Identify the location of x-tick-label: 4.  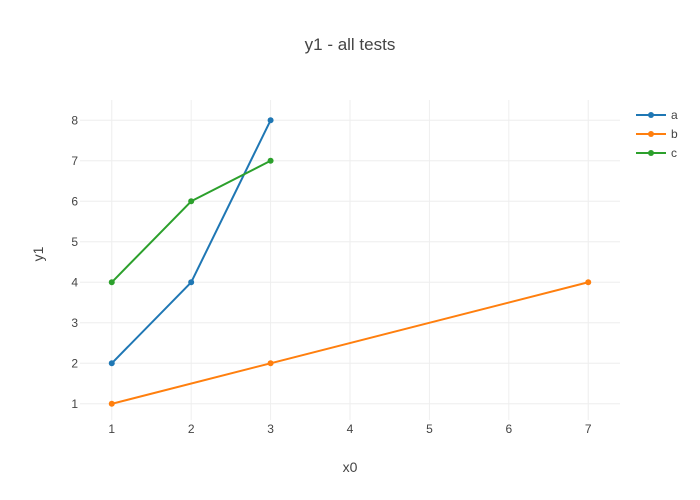
(350, 429).